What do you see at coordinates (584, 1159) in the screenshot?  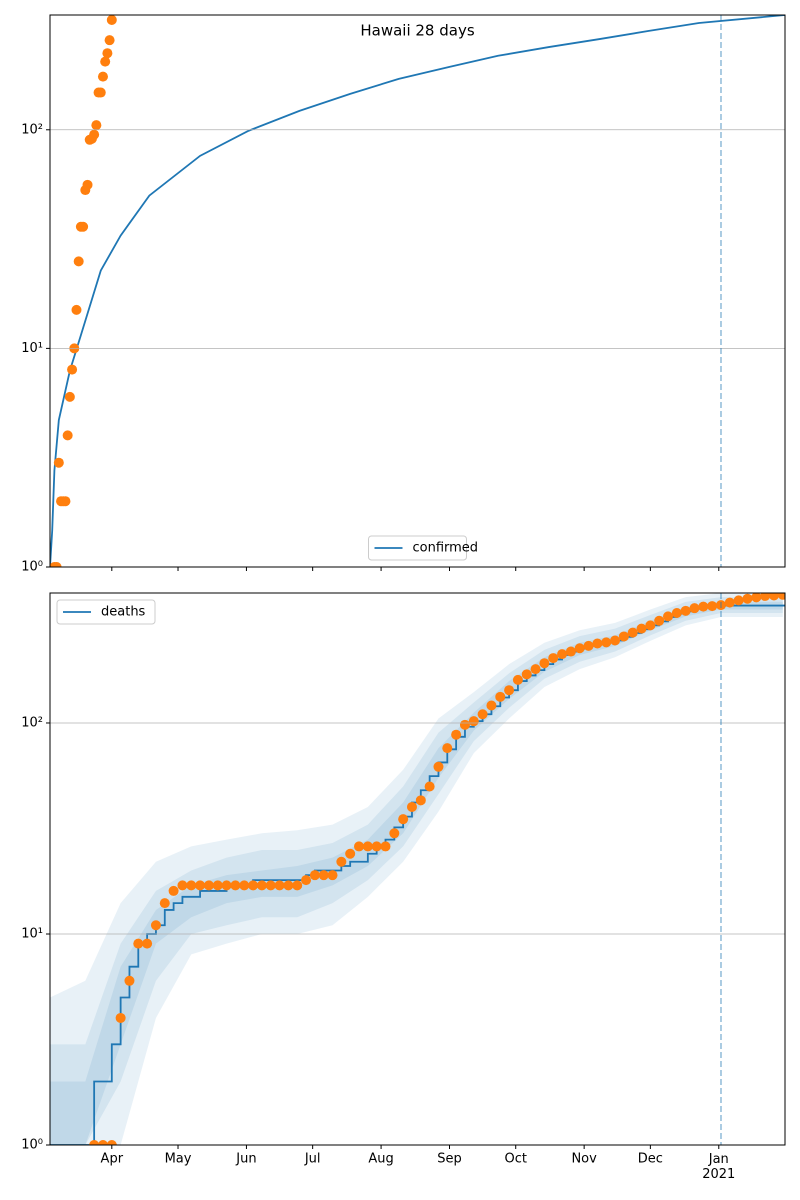 I see `x-tick-label: Nov` at bounding box center [584, 1159].